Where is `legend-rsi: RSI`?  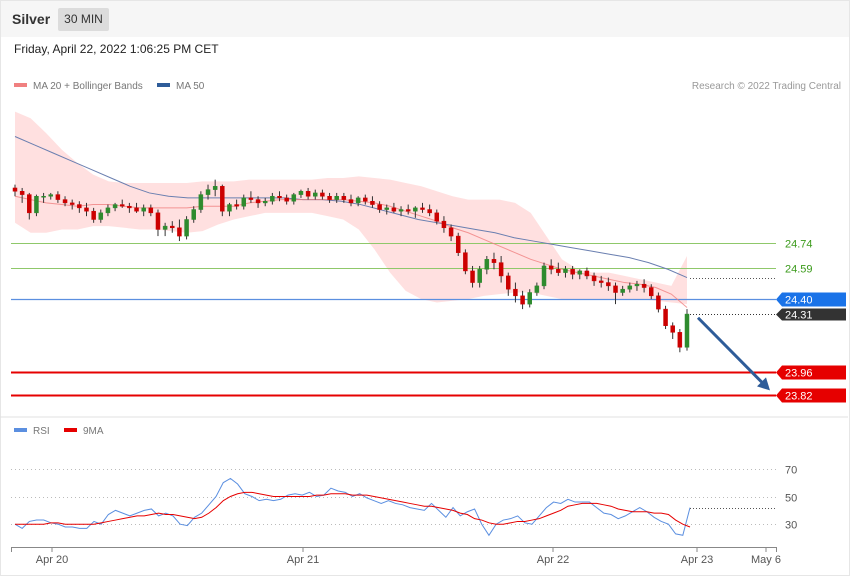
legend-rsi: RSI is located at coordinates (32, 431).